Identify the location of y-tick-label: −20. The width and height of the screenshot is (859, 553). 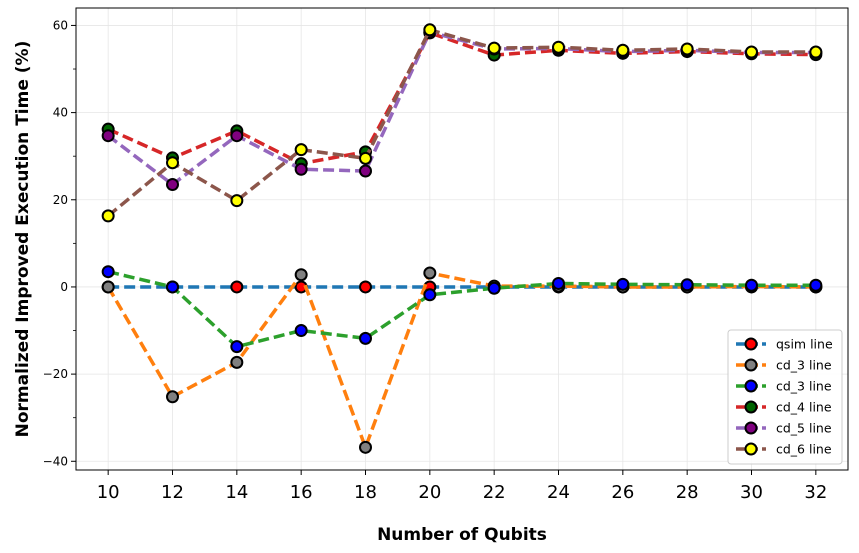
(55, 374).